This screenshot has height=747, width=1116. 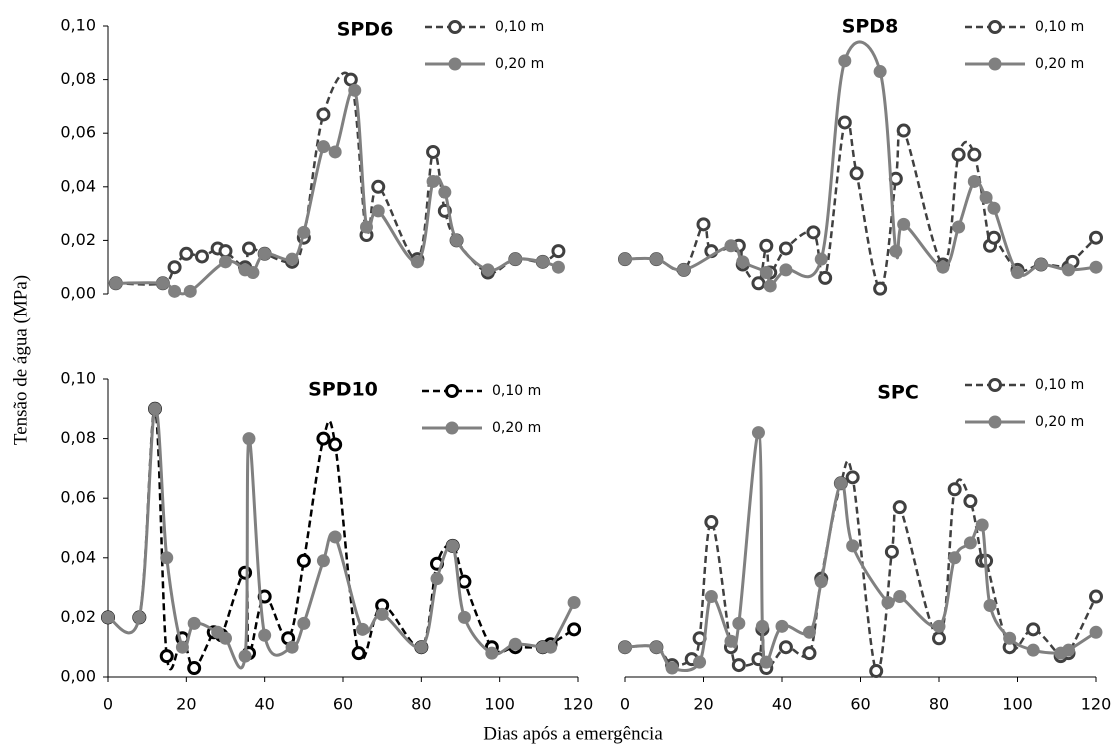 What do you see at coordinates (870, 27) in the screenshot?
I see `chart-title: SPD8` at bounding box center [870, 27].